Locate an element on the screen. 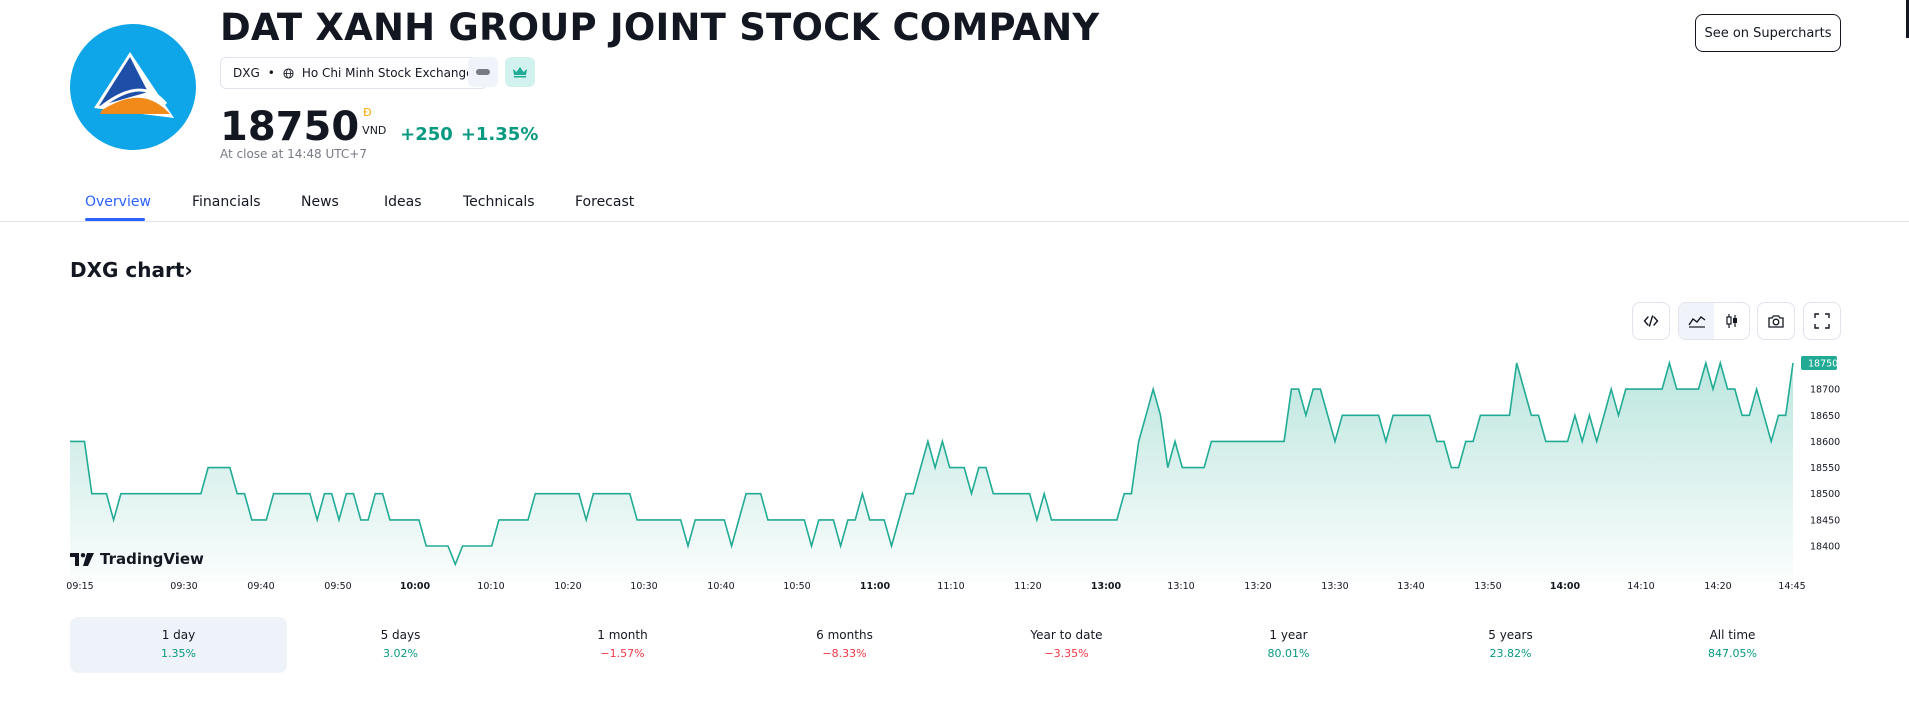 The width and height of the screenshot is (1909, 715). x-tick-label: 14:20 is located at coordinates (1717, 586).